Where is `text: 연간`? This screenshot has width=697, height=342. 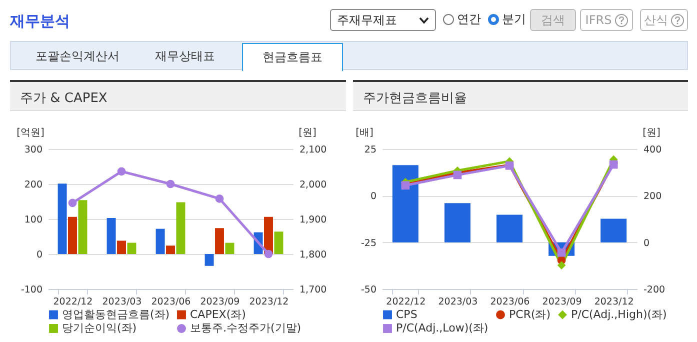 text: 연간 is located at coordinates (469, 19).